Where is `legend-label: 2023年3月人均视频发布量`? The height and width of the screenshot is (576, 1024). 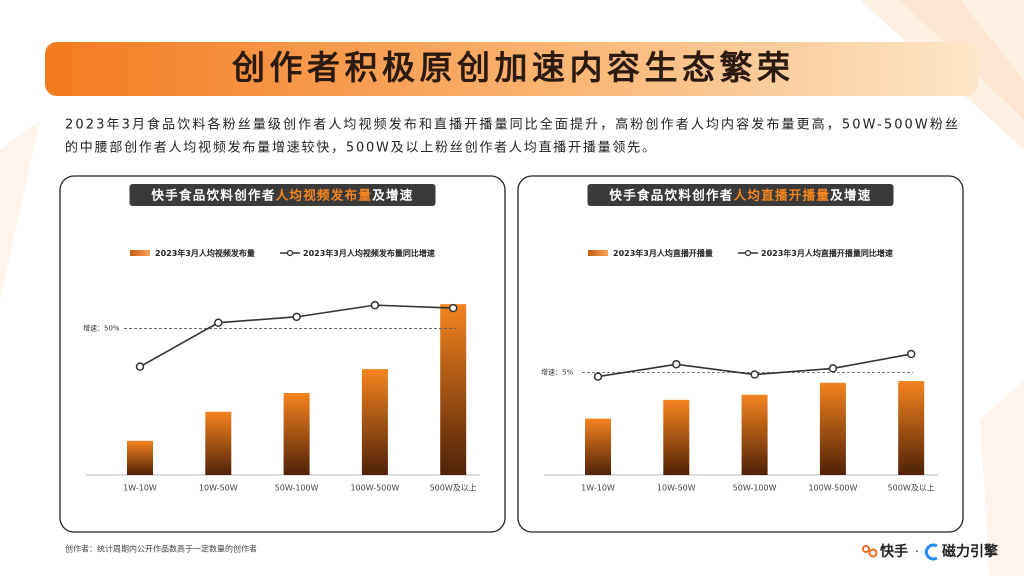
legend-label: 2023年3月人均视频发布量 is located at coordinates (205, 253).